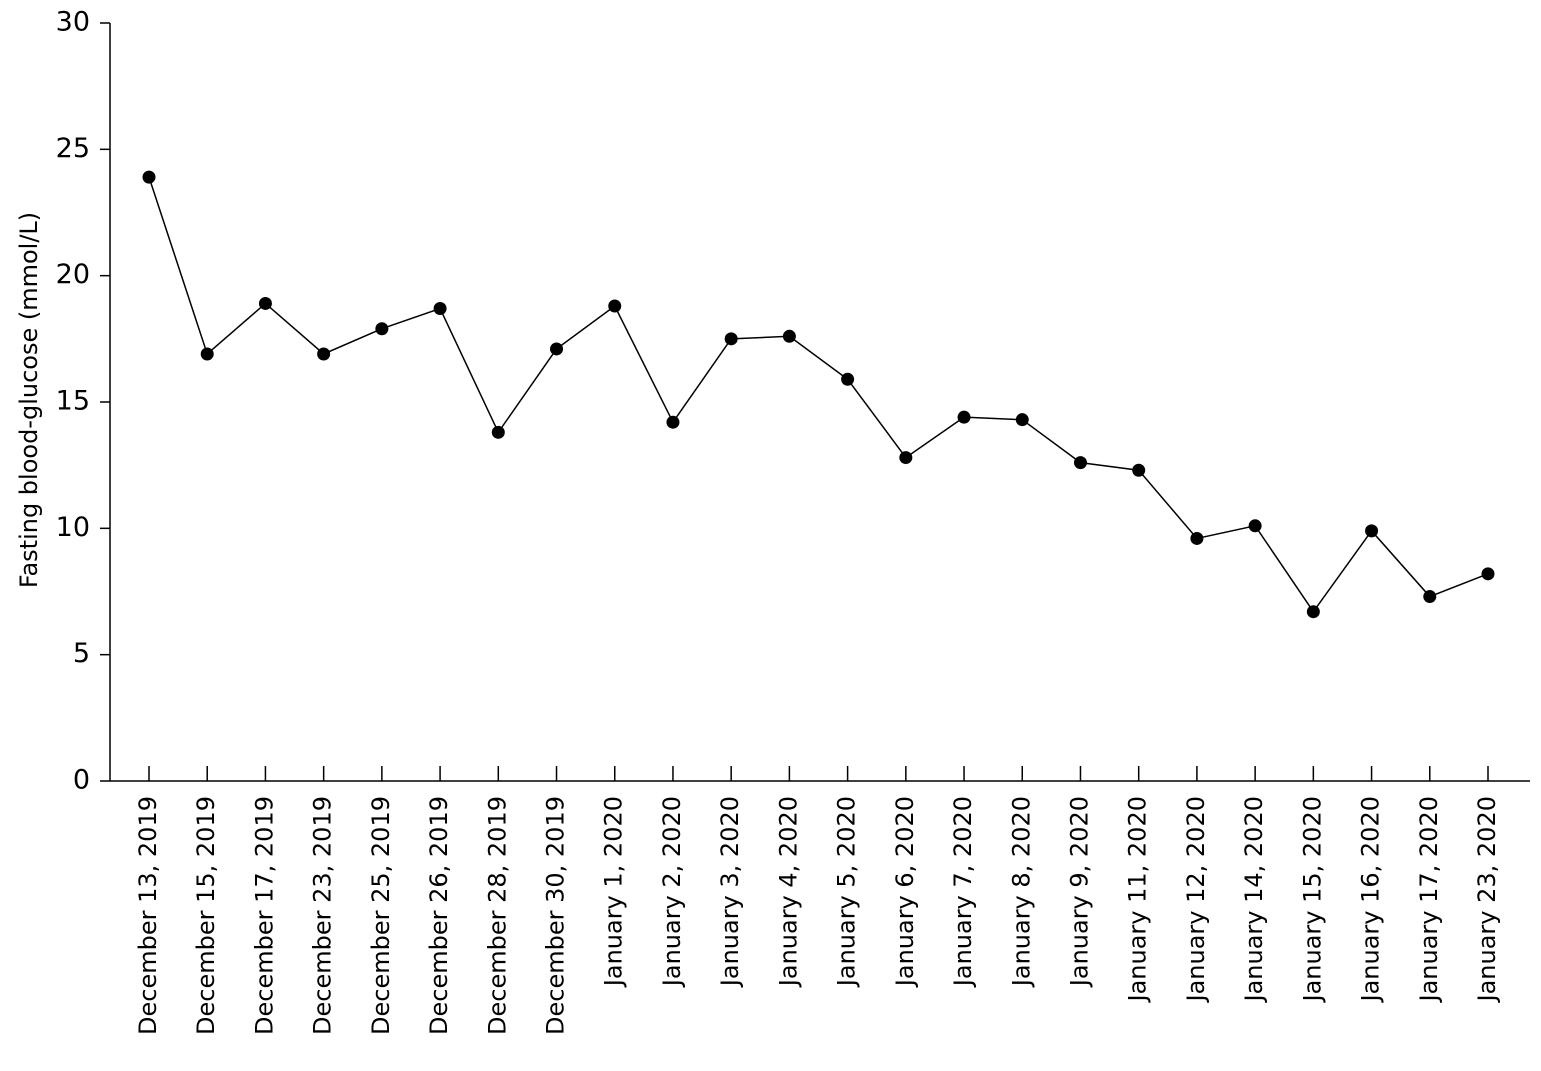 Image resolution: width=1541 pixels, height=1071 pixels. I want to click on y-tick-label: 5, so click(81, 653).